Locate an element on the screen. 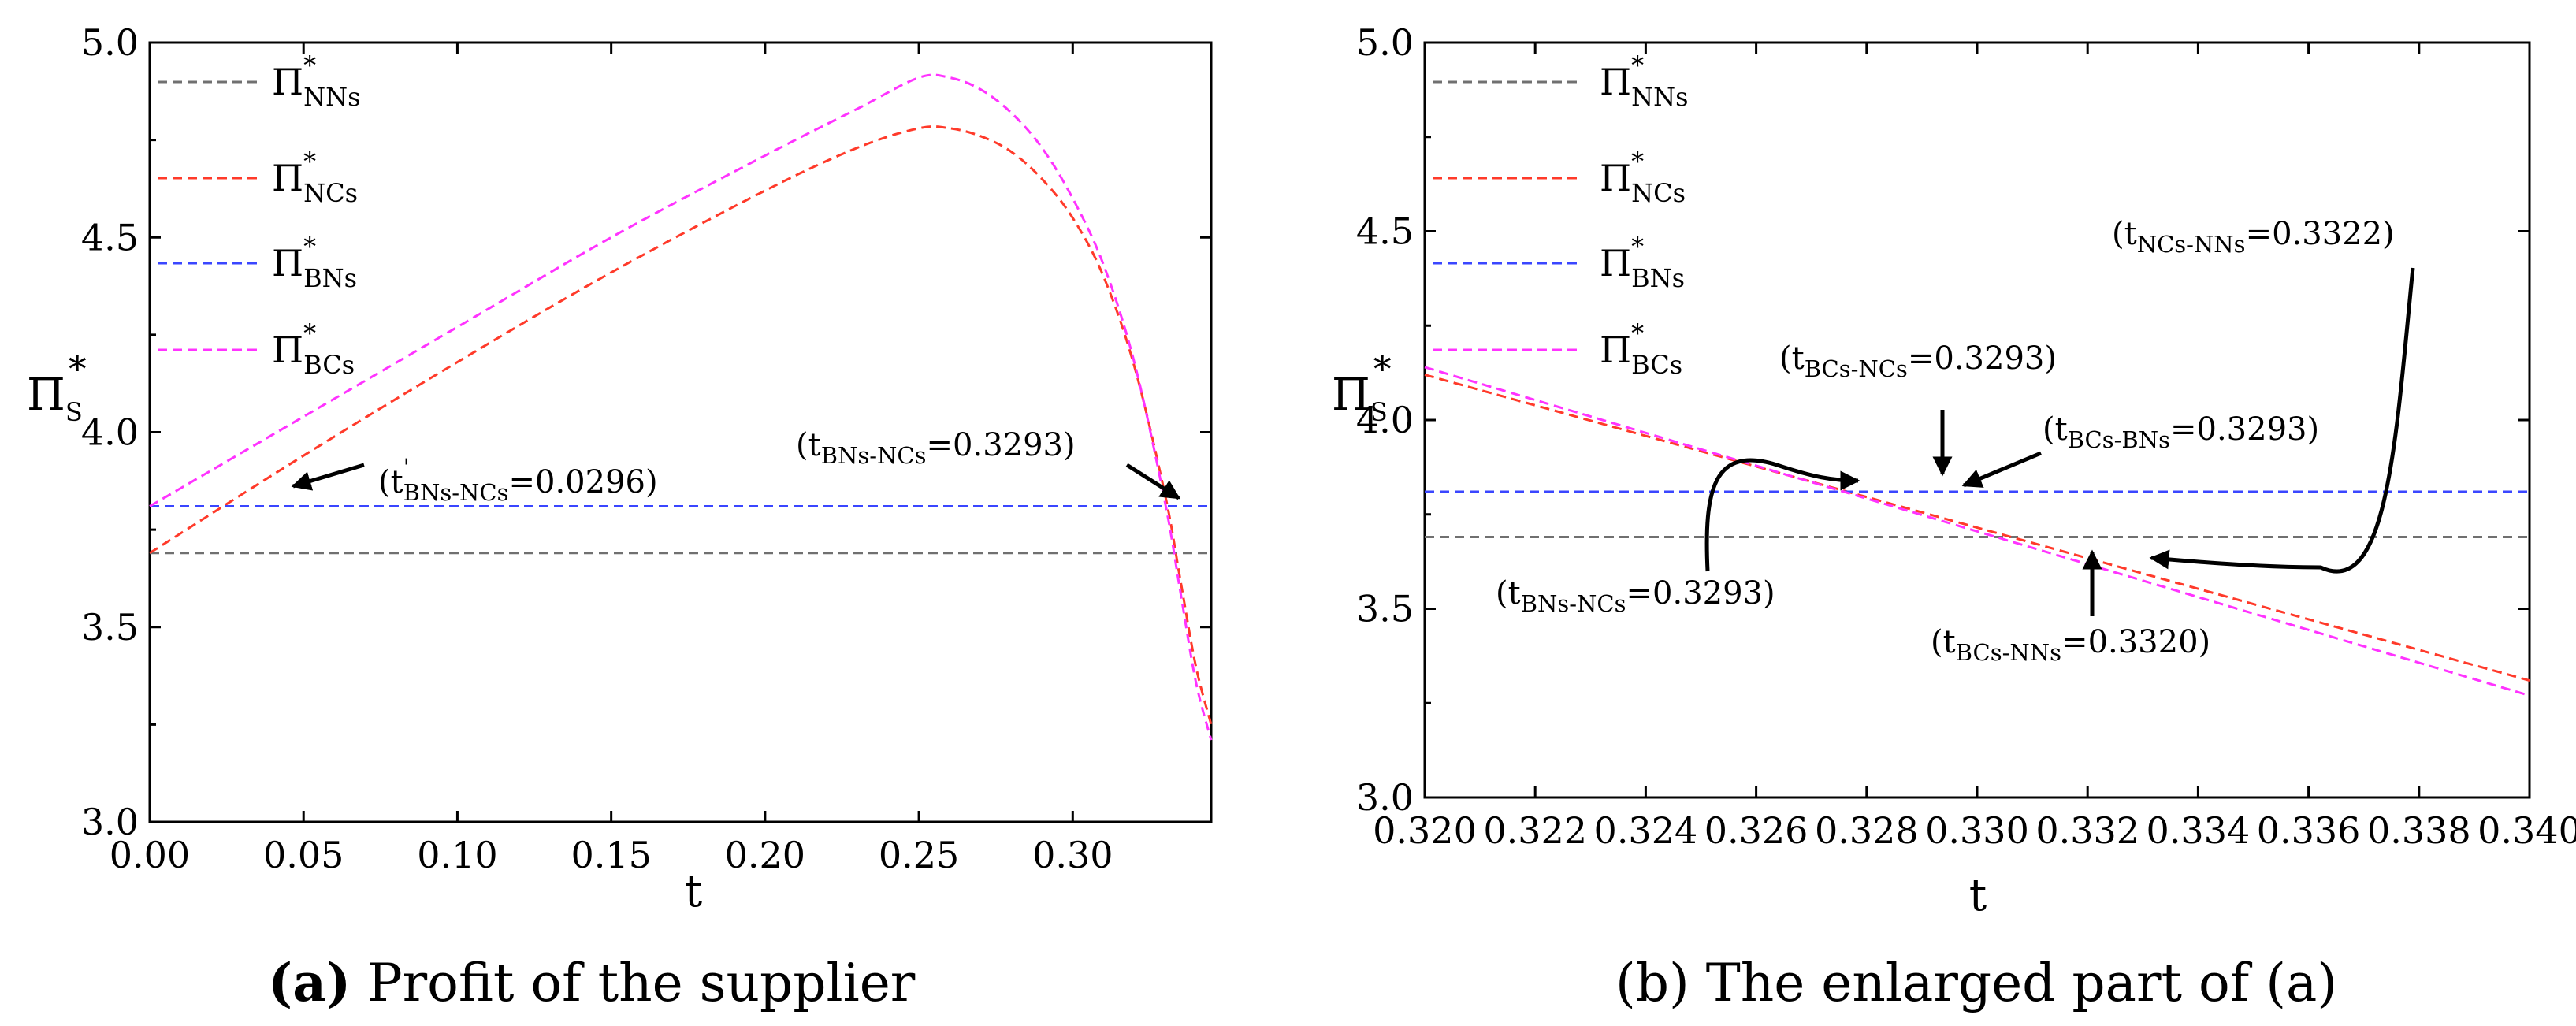  panel-b-arrow-bcs-bns is located at coordinates (2001, 470).